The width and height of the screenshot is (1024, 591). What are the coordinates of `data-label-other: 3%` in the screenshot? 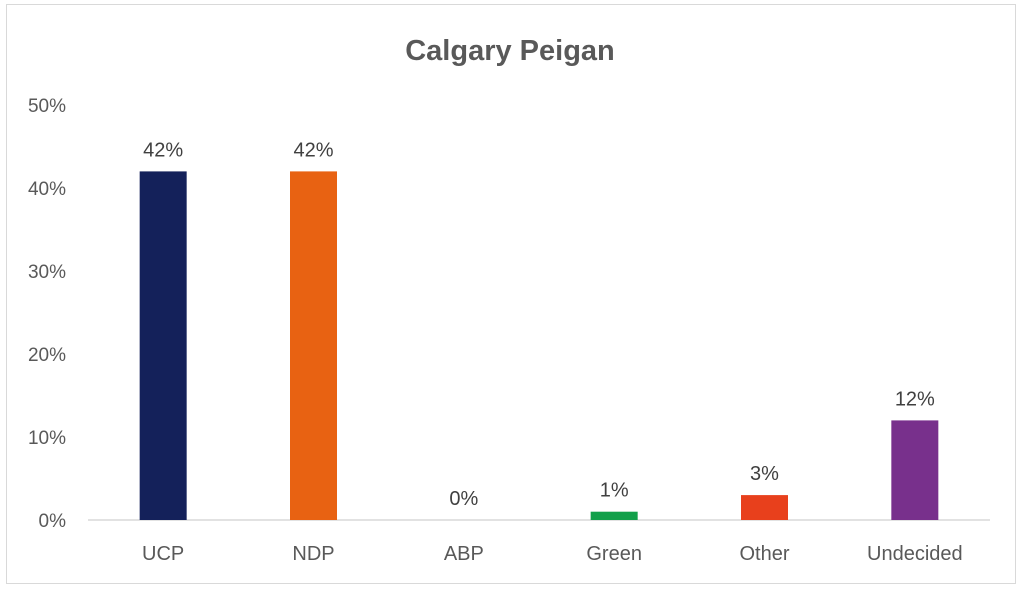 It's located at (764, 474).